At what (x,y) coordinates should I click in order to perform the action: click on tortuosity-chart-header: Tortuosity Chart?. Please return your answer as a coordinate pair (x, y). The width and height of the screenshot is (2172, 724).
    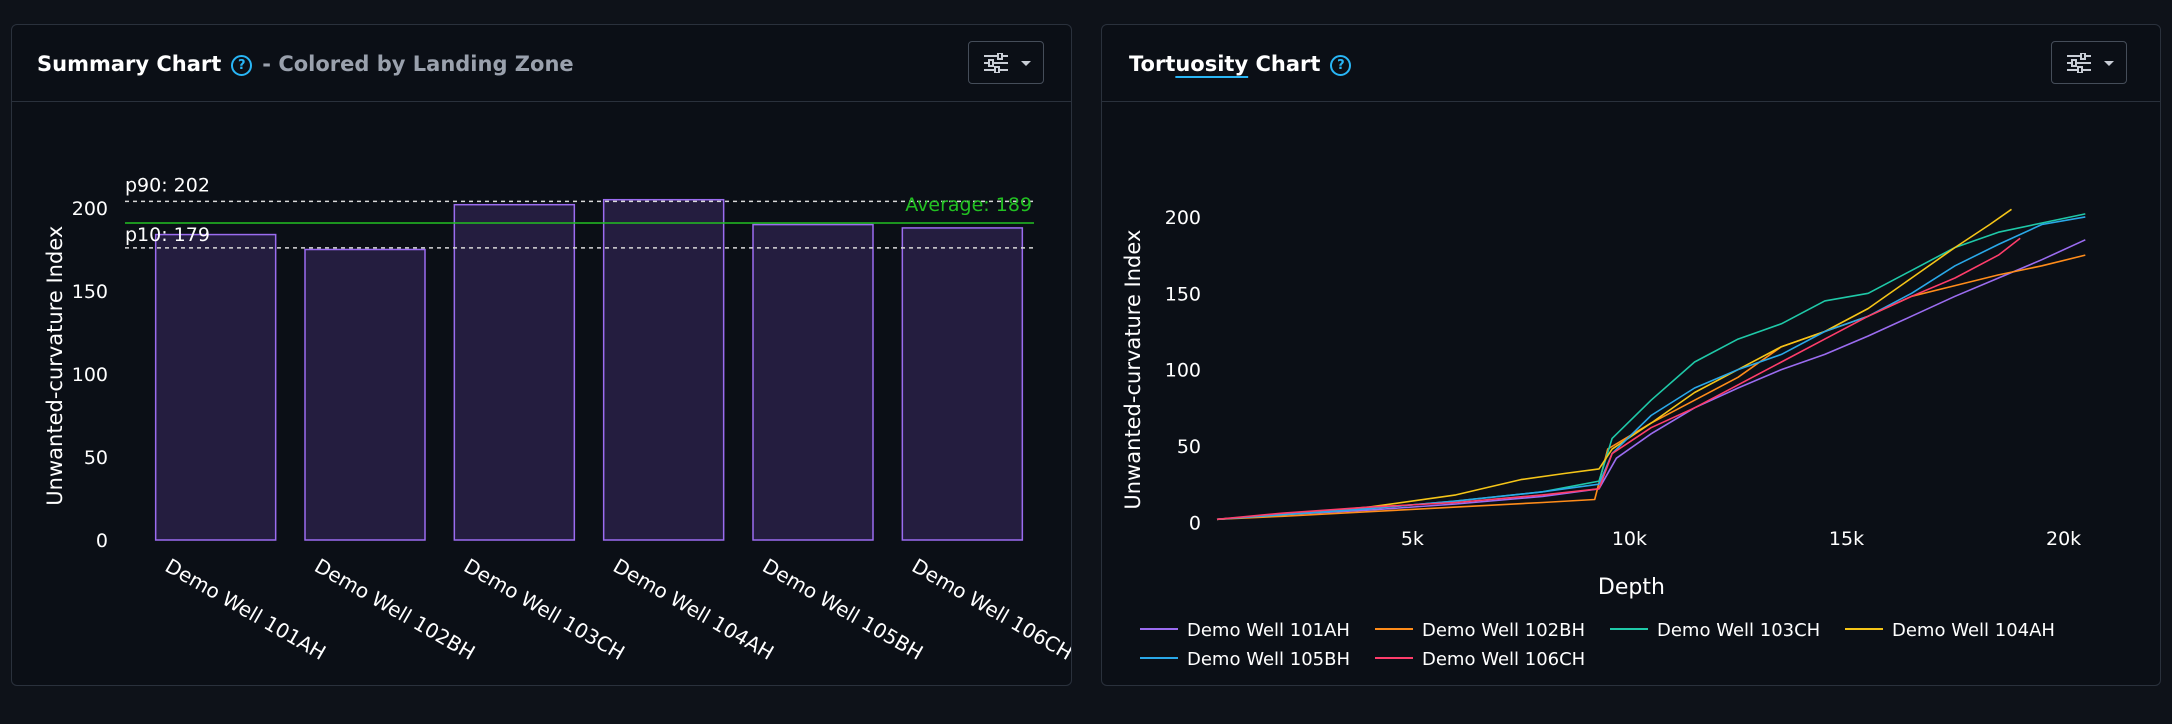
    Looking at the image, I should click on (1631, 63).